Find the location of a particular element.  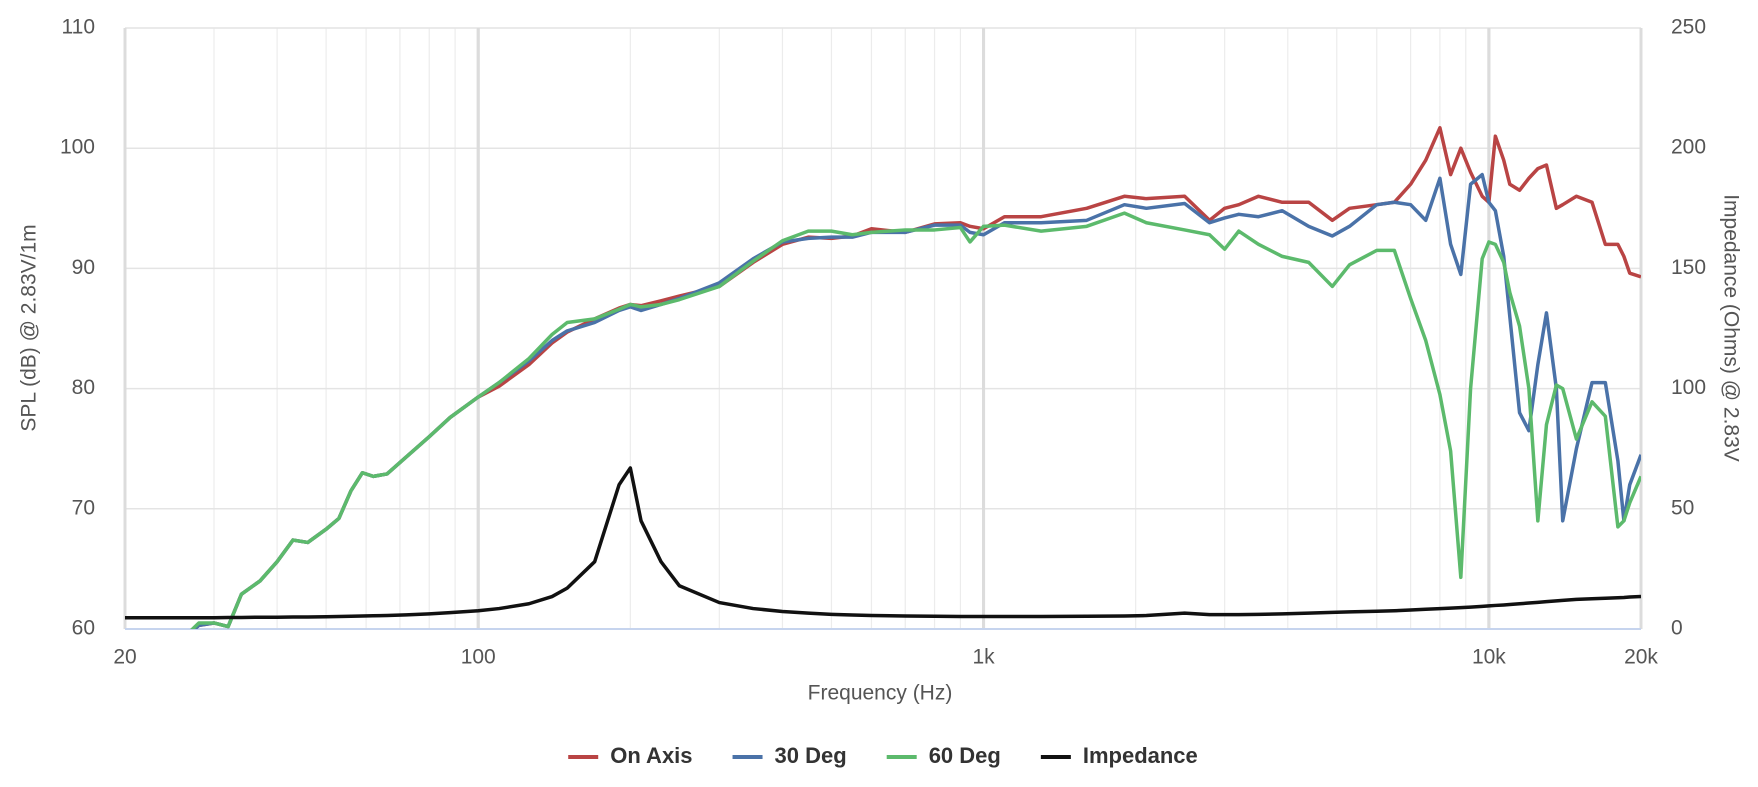

legend-item: 60 Deg is located at coordinates (943, 755).